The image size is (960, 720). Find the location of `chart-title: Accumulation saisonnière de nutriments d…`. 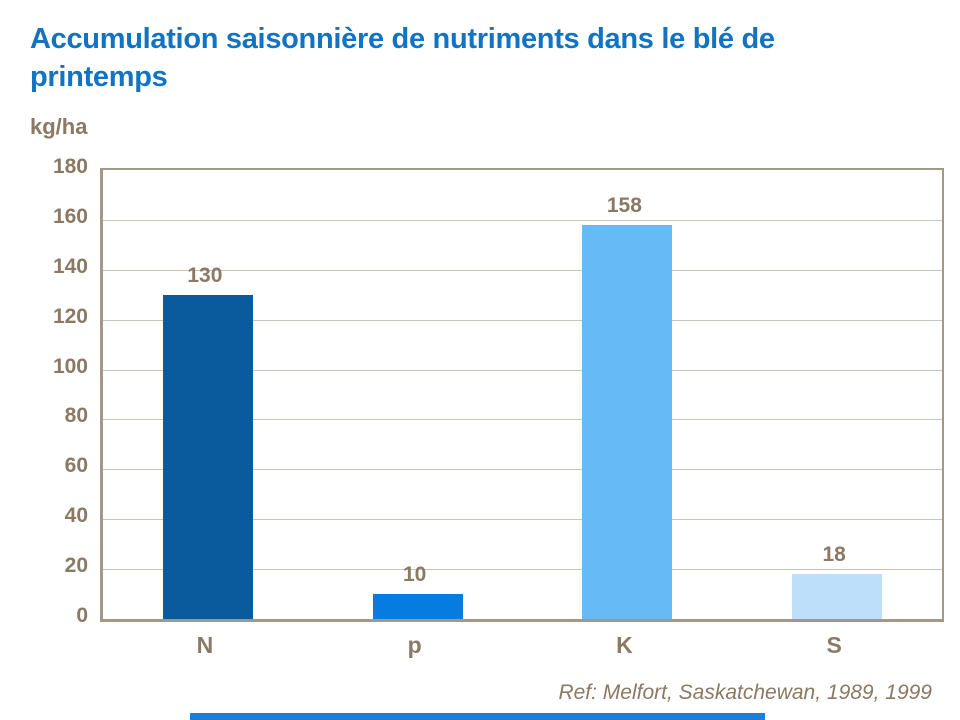

chart-title: Accumulation saisonnière de nutriments d… is located at coordinates (402, 58).